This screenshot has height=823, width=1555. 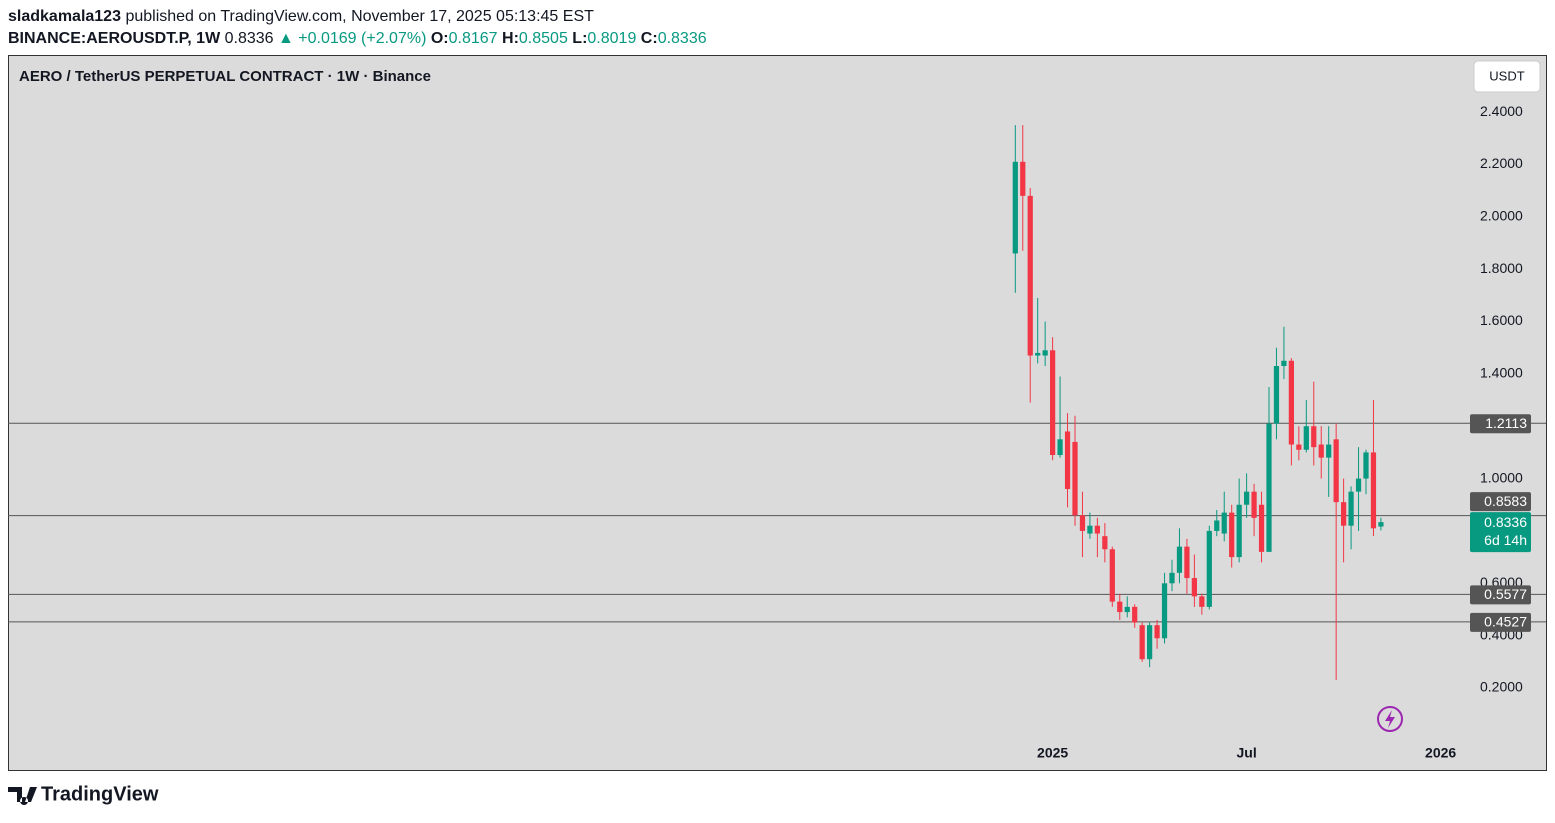 I want to click on y-tick-label: 1.0000, so click(x=1501, y=477).